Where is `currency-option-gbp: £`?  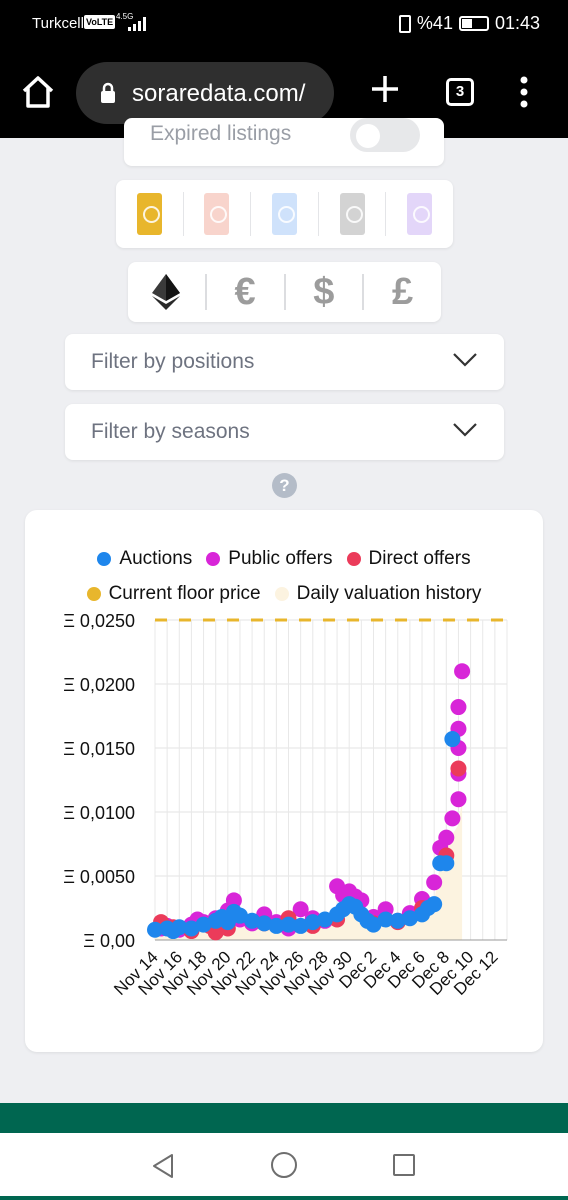
currency-option-gbp: £ is located at coordinates (403, 291).